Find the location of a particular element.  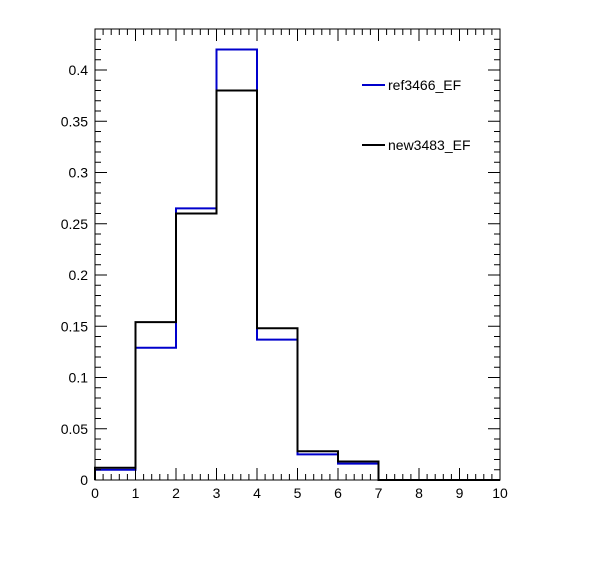

y-tick-label: 0.2 is located at coordinates (79, 275).